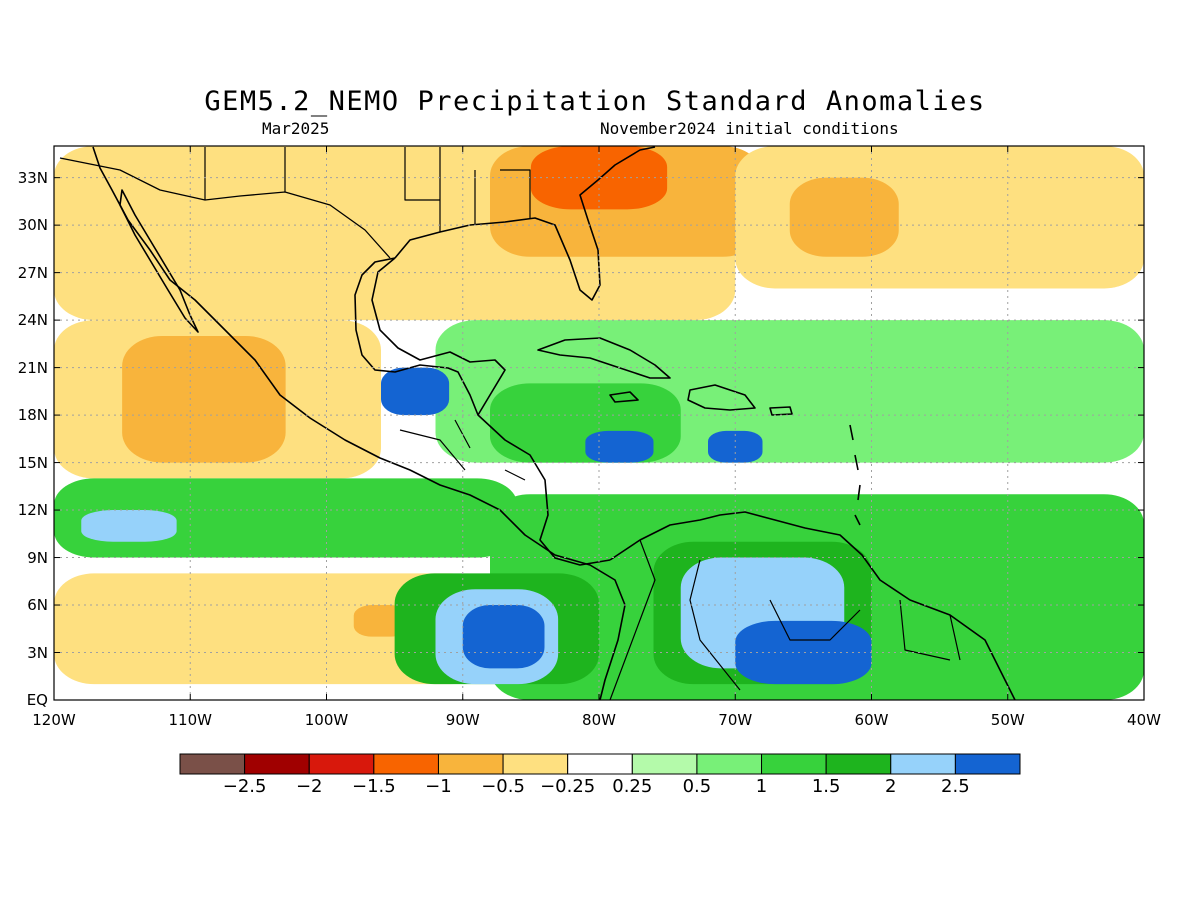  Describe the element at coordinates (54, 720) in the screenshot. I see `lon-label: 120W` at that location.